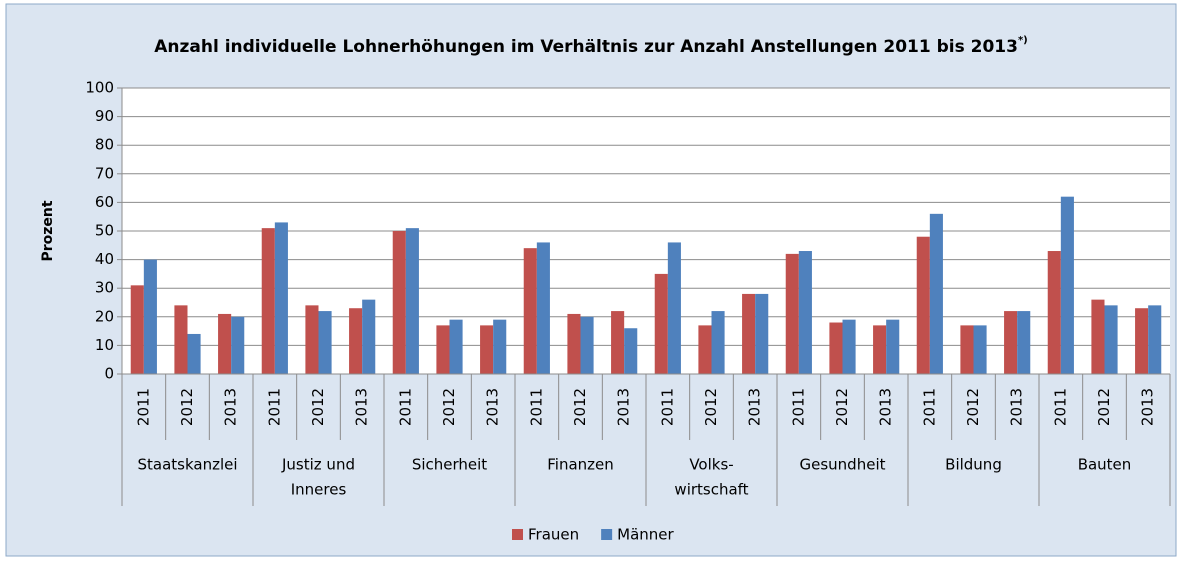 The height and width of the screenshot is (565, 1183). What do you see at coordinates (711, 465) in the screenshot?
I see `group-label: Volks-` at bounding box center [711, 465].